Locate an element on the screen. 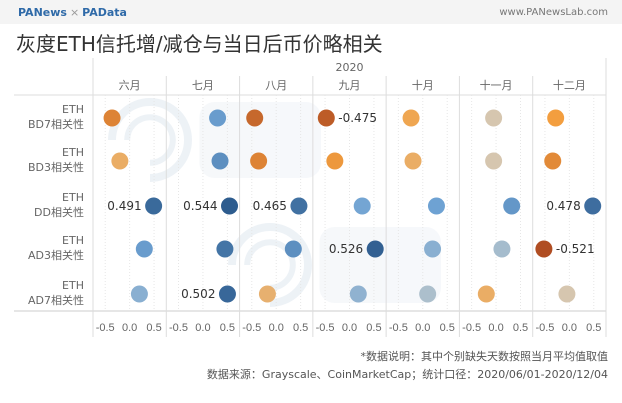 The image size is (622, 403). data-label: 0.502 is located at coordinates (198, 294).